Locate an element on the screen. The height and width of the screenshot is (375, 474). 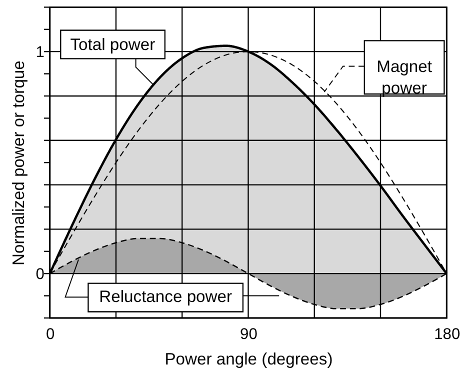
series-label: Total power is located at coordinates (113, 44).